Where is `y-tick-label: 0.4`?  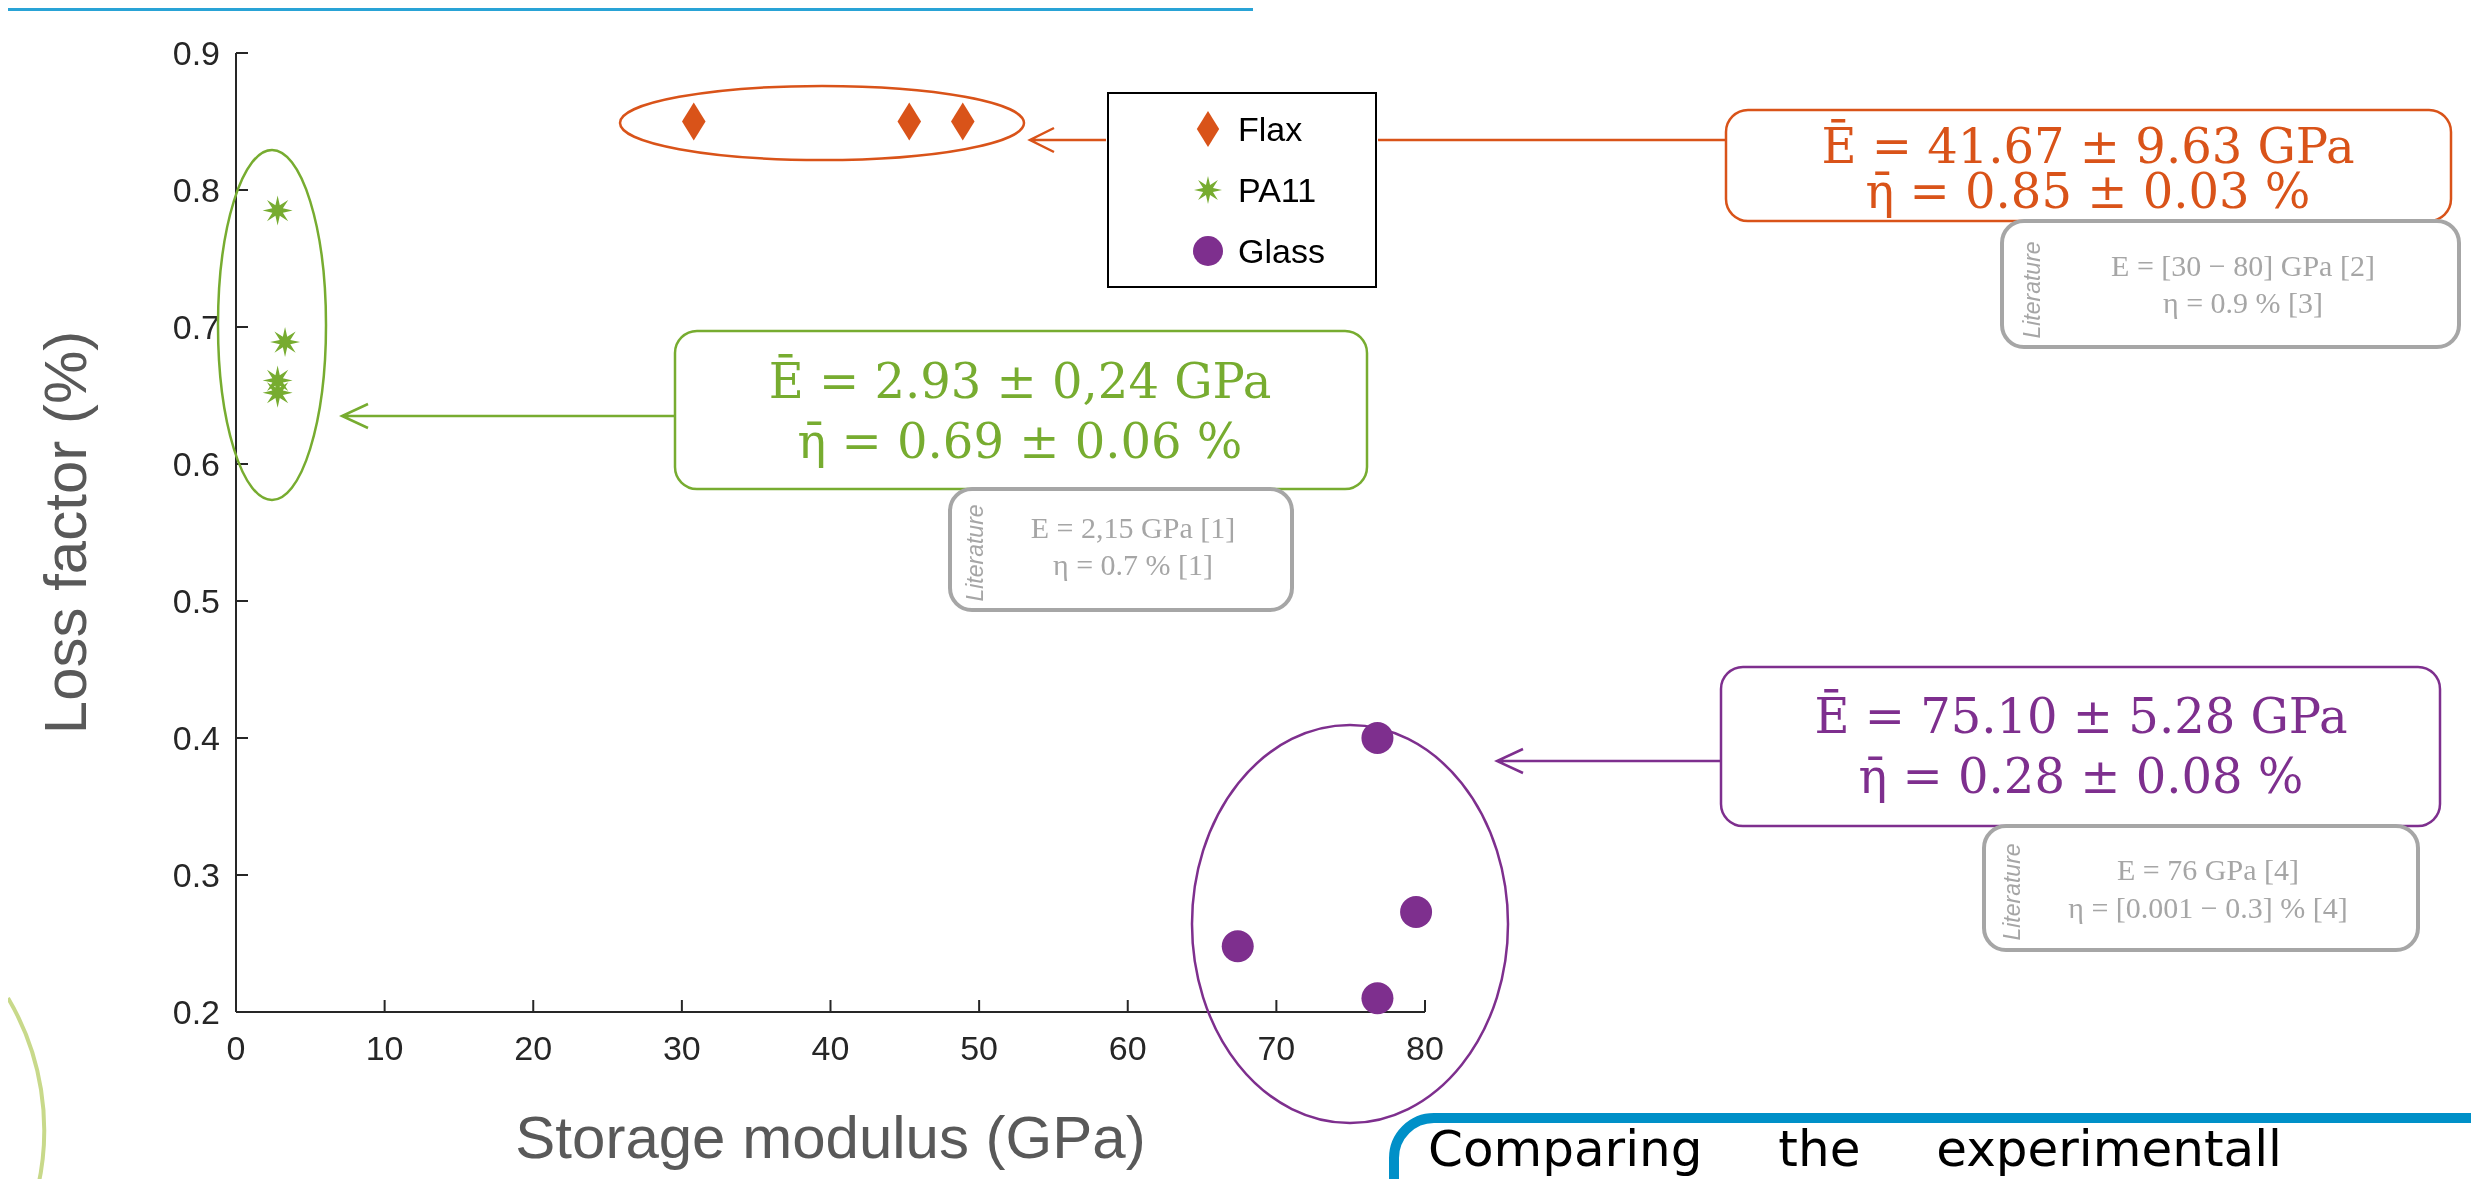
y-tick-label: 0.4 is located at coordinates (196, 737).